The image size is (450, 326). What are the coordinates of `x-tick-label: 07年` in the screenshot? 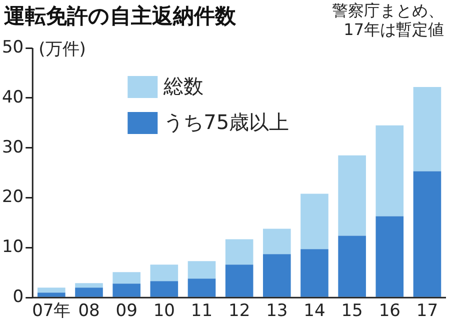 It's located at (51, 311).